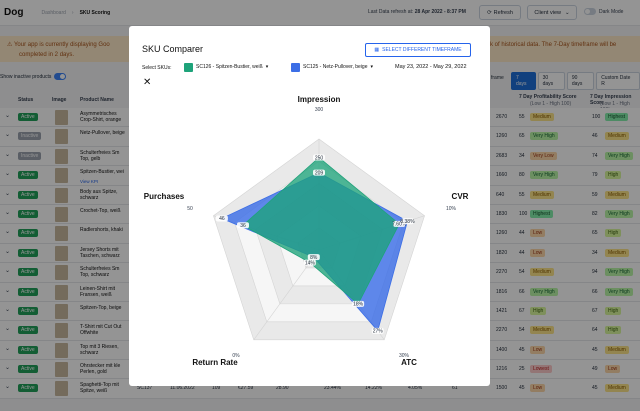 The width and height of the screenshot is (640, 411). What do you see at coordinates (332, 67) in the screenshot?
I see `sku-select-b: SC125 - Netz-Pullover, beige ▾` at bounding box center [332, 67].